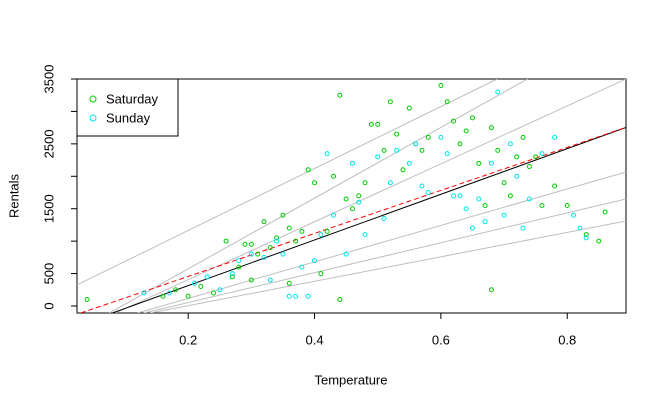 This screenshot has width=667, height=415. I want to click on x-tick-label: 0.6, so click(441, 339).